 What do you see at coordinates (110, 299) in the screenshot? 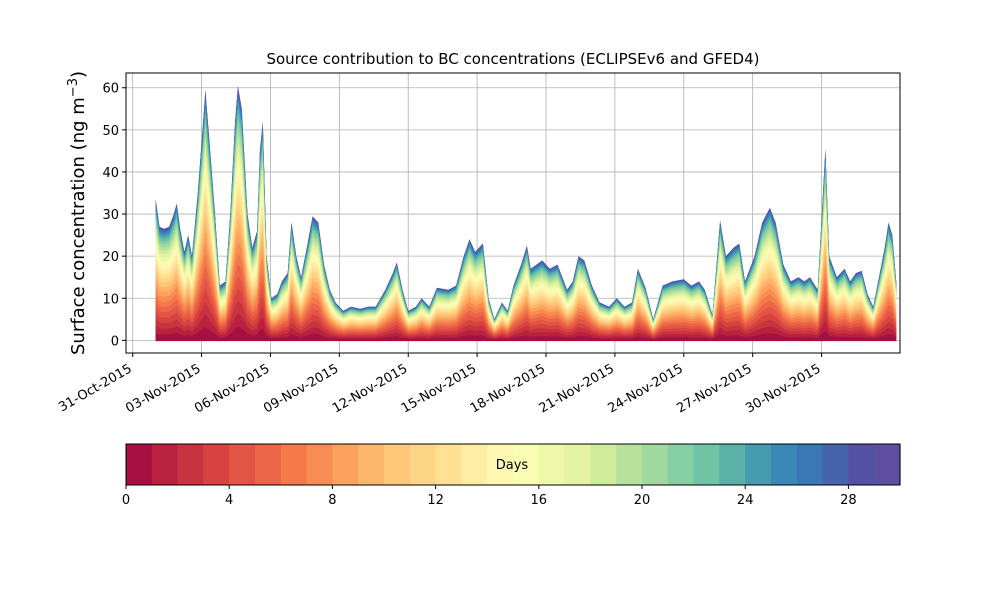
I see `y-tick-label: 10` at bounding box center [110, 299].